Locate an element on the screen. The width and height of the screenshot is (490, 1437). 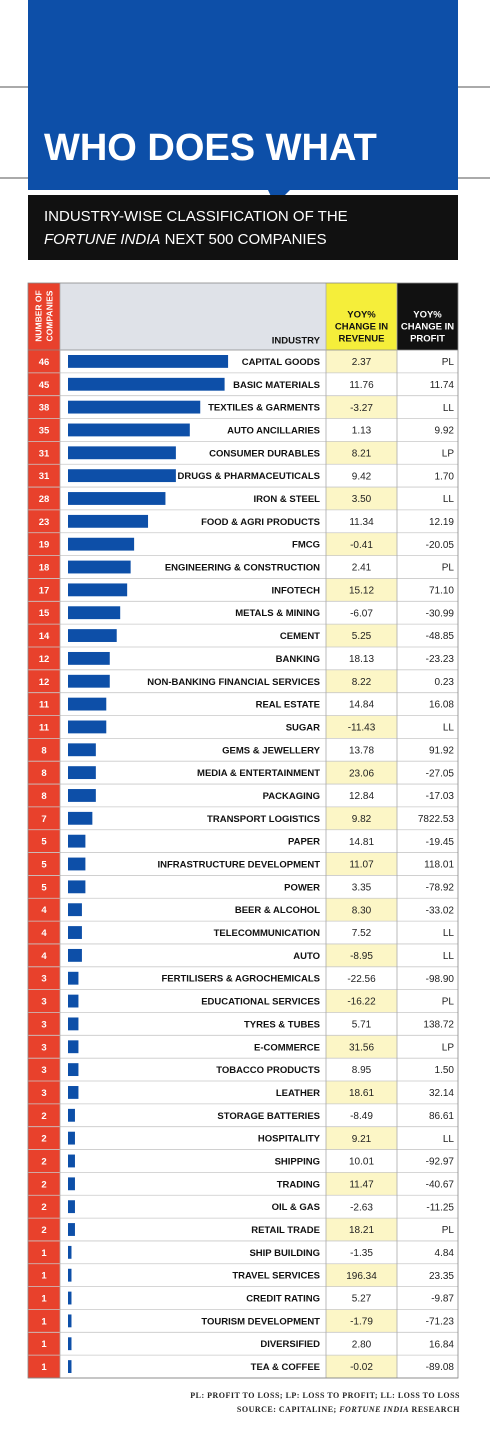
revenue: 11.34 is located at coordinates (361, 522).